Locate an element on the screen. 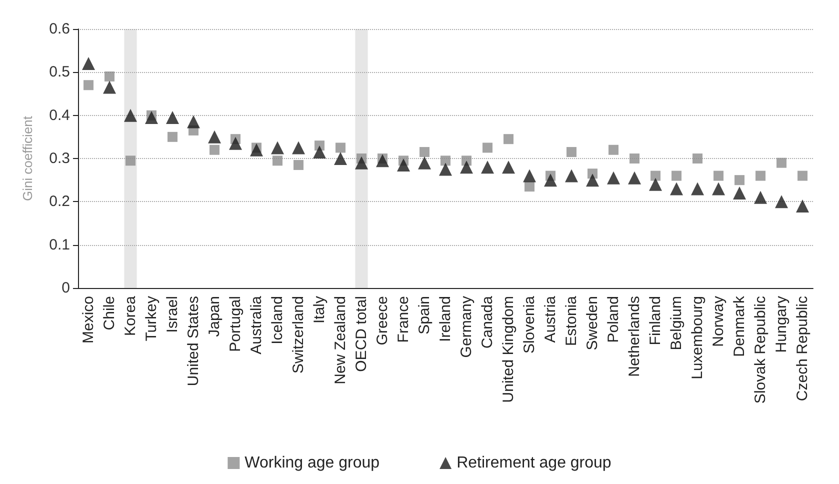 The height and width of the screenshot is (484, 839). x-tick-label: Italy is located at coordinates (319, 310).